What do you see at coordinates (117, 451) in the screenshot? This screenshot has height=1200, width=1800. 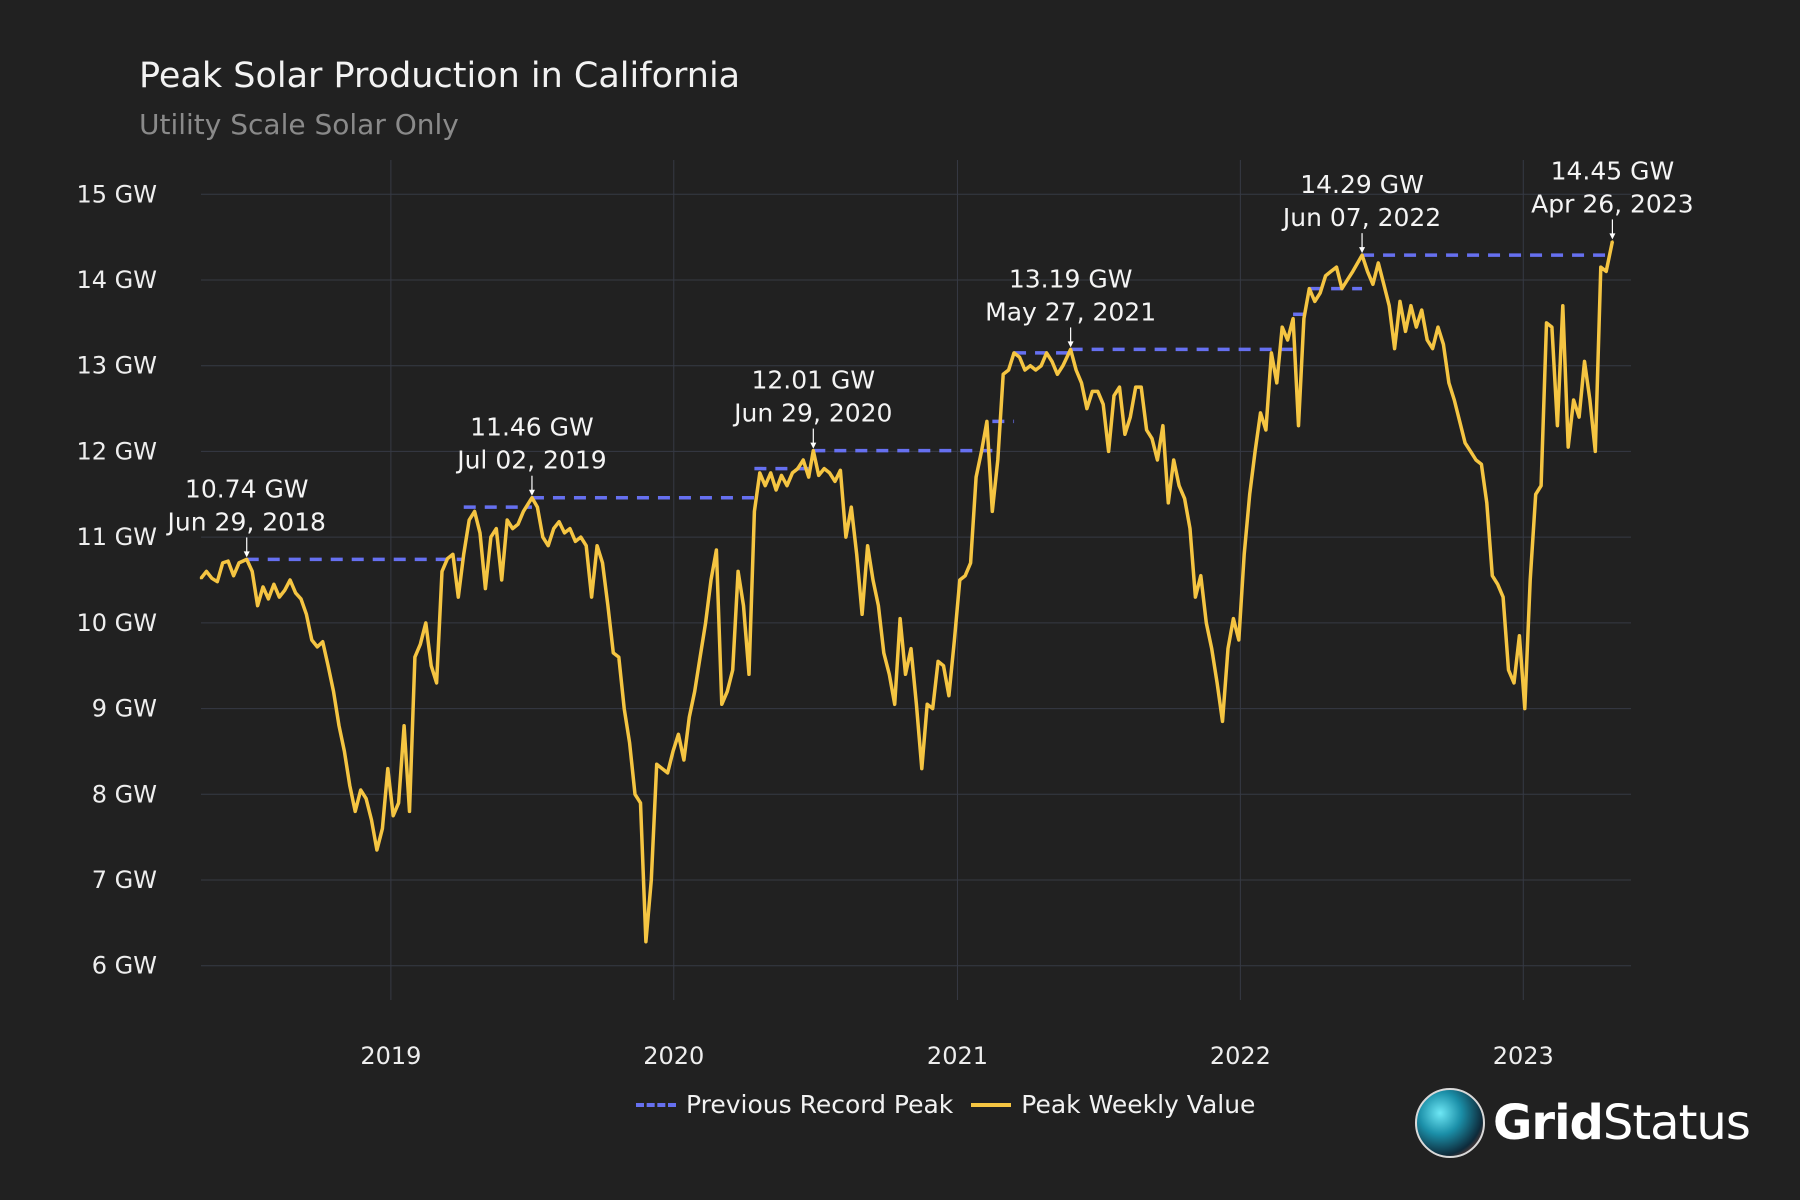 I see `y-tick-label: 12 GW` at bounding box center [117, 451].